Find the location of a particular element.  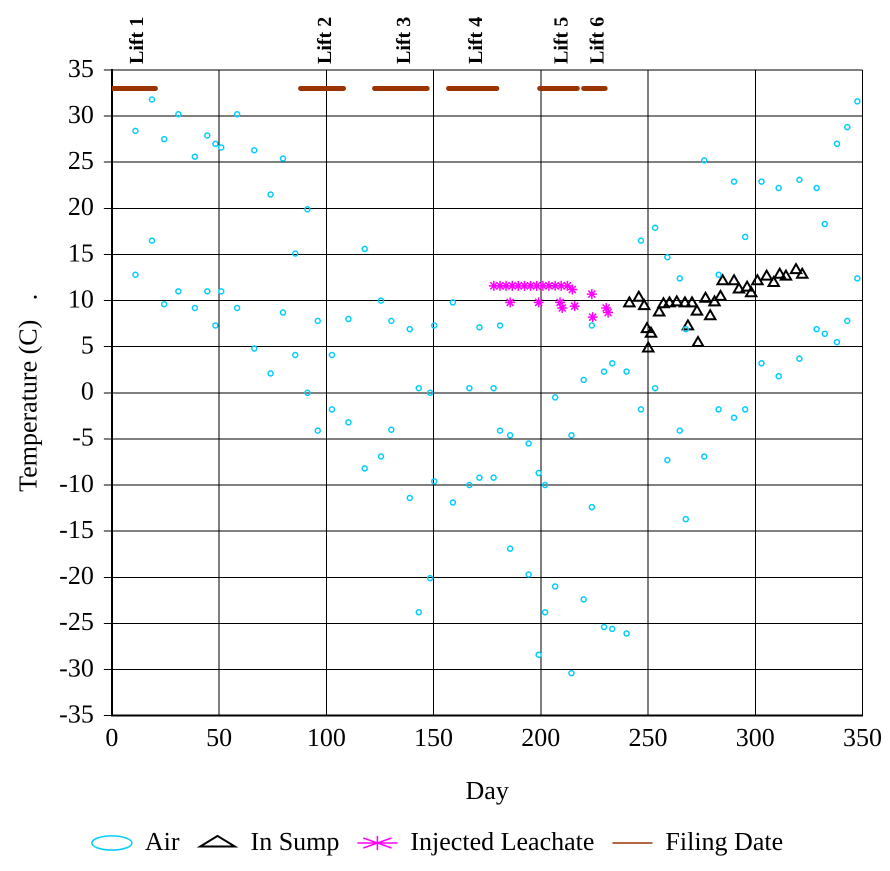

x-tick-label: 100 is located at coordinates (326, 737).